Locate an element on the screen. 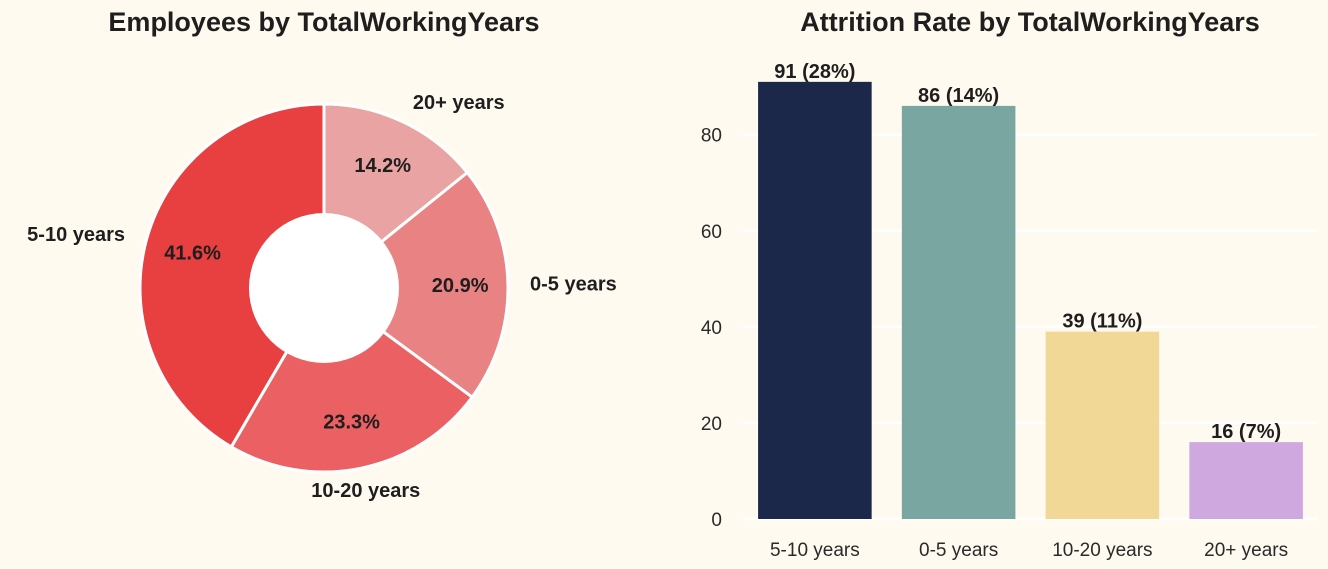 Image resolution: width=1328 pixels, height=569 pixels. pie-value-label: 23.3% is located at coordinates (351, 422).